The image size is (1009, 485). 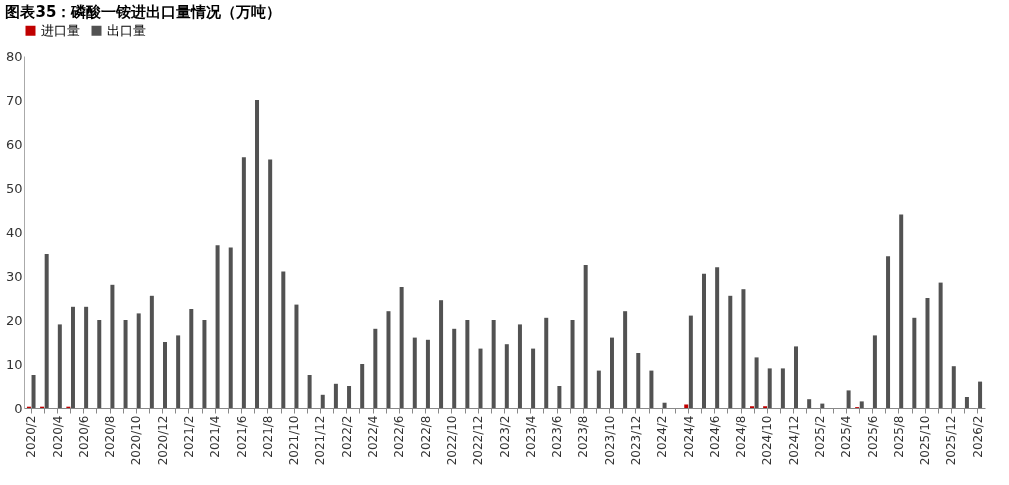 I want to click on x-tick-label: 2023/10, so click(x=609, y=440).